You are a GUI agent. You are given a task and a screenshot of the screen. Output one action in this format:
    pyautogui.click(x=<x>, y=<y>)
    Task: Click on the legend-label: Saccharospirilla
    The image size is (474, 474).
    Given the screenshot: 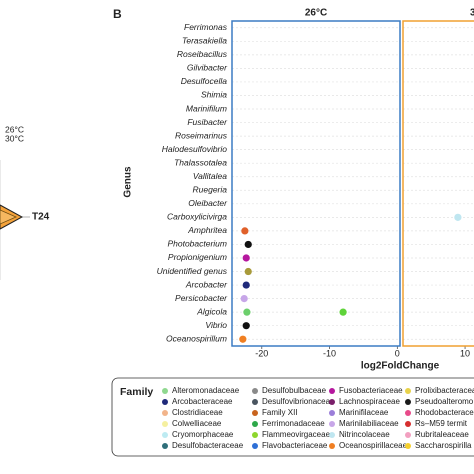 What is the action you would take?
    pyautogui.click(x=443, y=445)
    